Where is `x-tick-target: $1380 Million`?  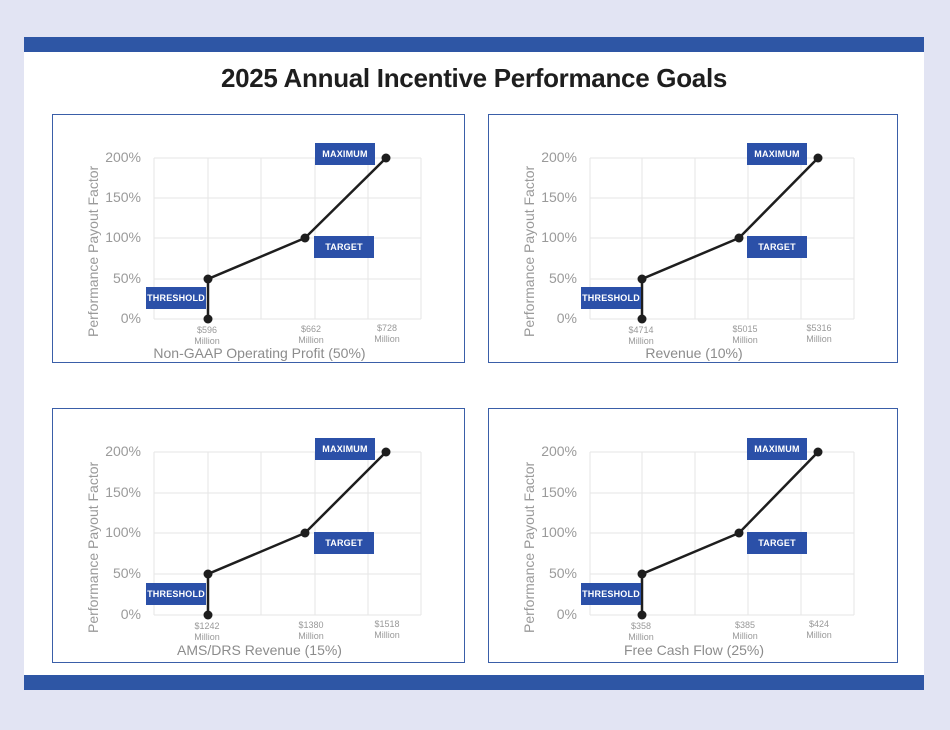 x-tick-target: $1380 Million is located at coordinates (311, 630).